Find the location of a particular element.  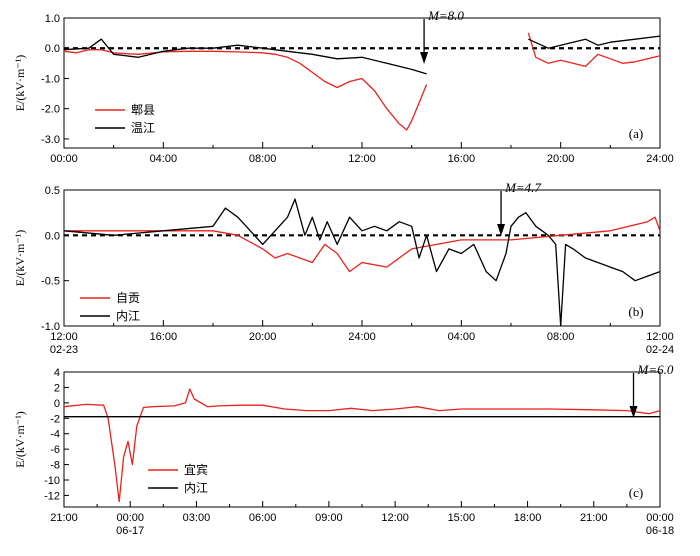

y-tick-label: -8 is located at coordinates (55, 466).